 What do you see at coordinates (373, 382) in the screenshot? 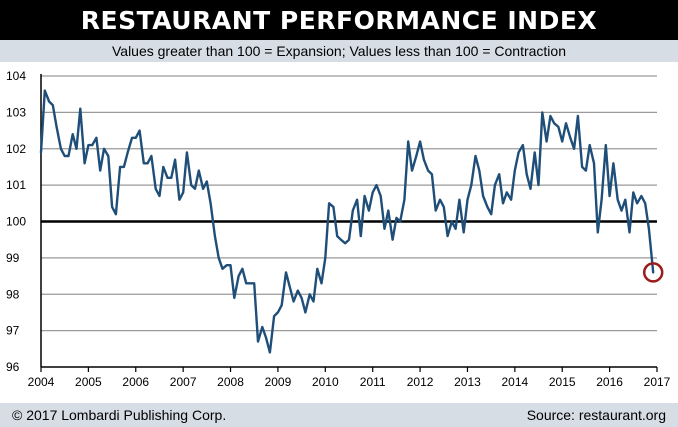
I see `x-tick-label: 2011` at bounding box center [373, 382].